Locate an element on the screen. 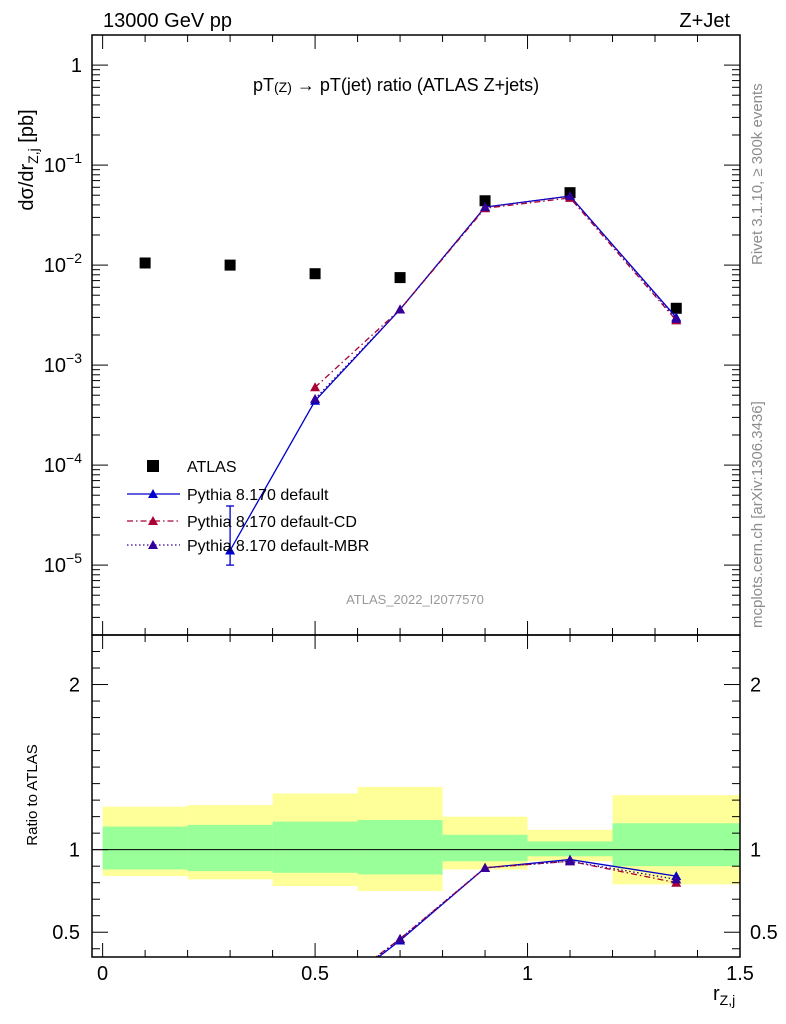  ratio-y-tick-label: 0.5 is located at coordinates (66, 933).